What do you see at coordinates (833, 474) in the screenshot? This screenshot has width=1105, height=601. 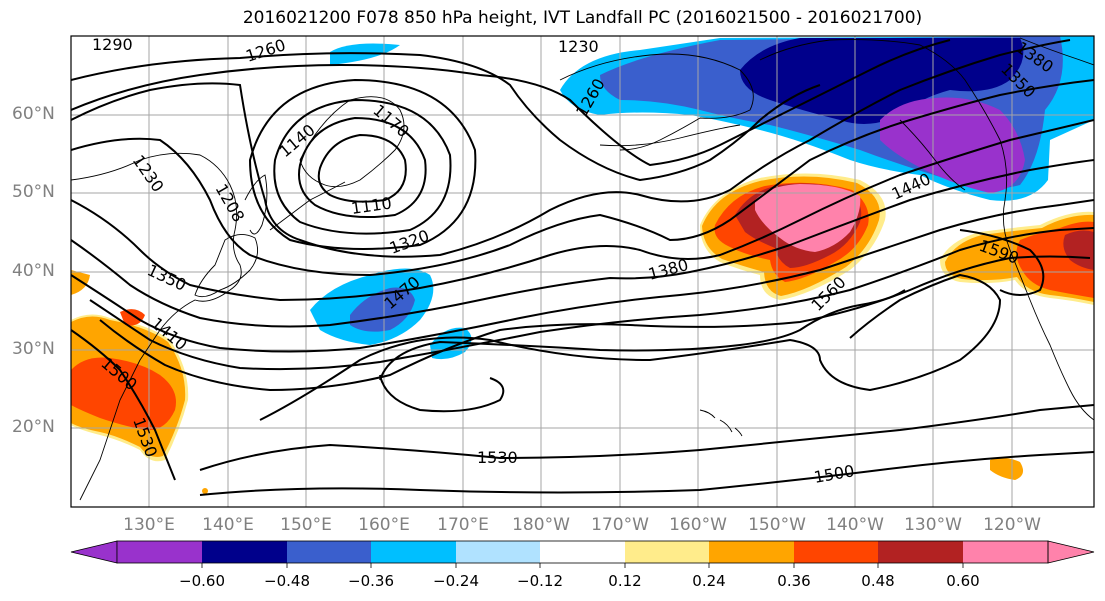 I see `contour-label: 1500` at bounding box center [833, 474].